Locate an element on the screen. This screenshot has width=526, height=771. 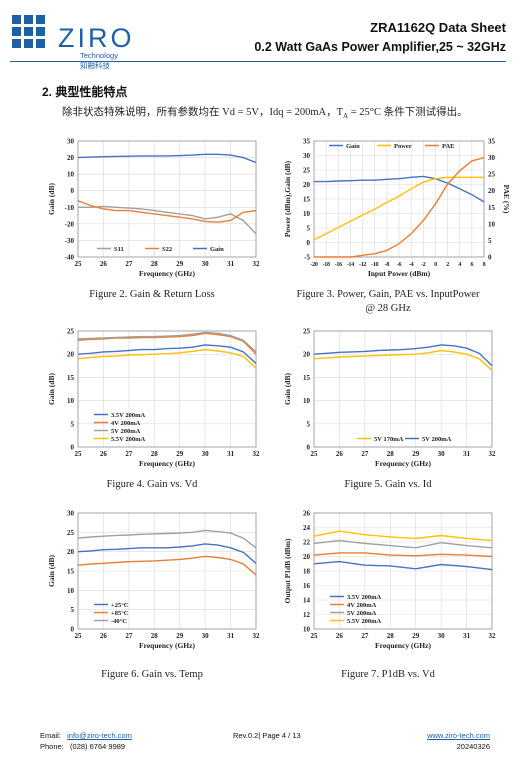
document-title: ZRA1162Q Data Sheet is located at coordinates (438, 27).